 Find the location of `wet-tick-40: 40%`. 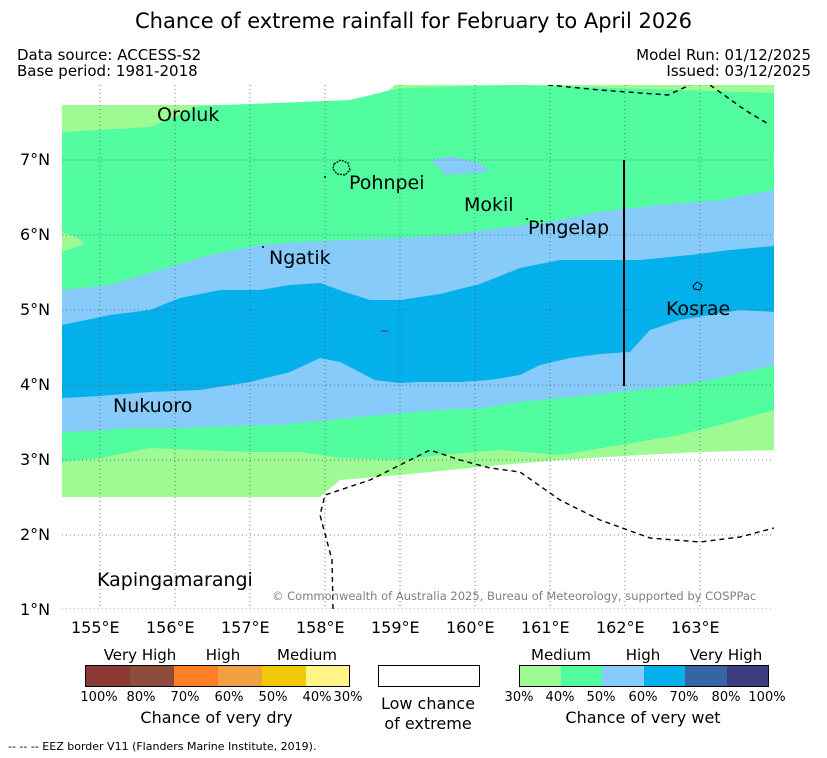

wet-tick-40: 40% is located at coordinates (560, 697).